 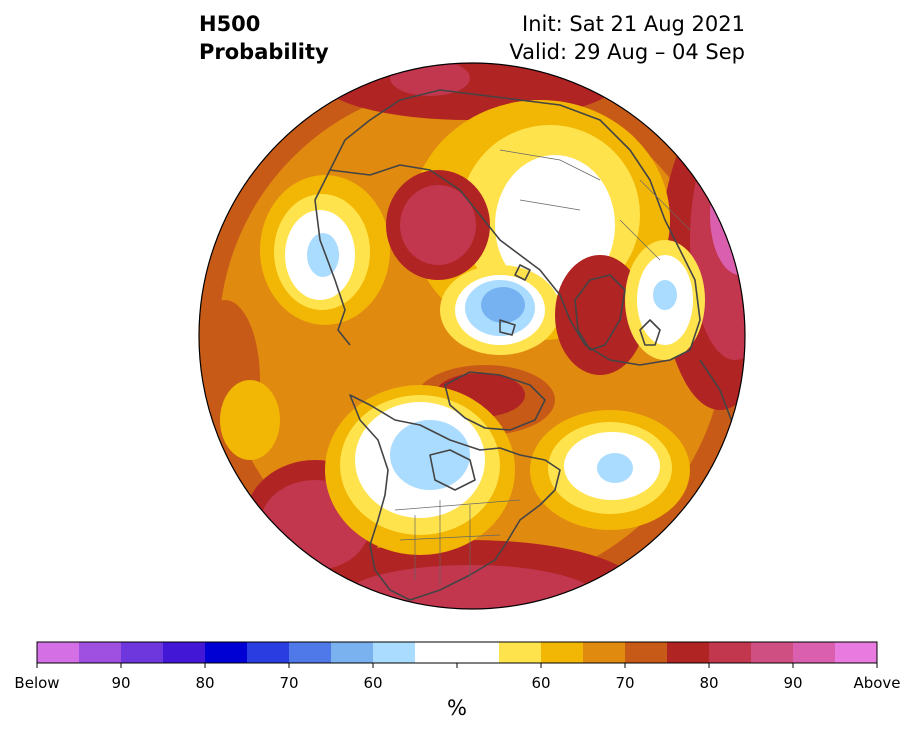 What do you see at coordinates (877, 683) in the screenshot?
I see `colorbar-tick-label: Above` at bounding box center [877, 683].